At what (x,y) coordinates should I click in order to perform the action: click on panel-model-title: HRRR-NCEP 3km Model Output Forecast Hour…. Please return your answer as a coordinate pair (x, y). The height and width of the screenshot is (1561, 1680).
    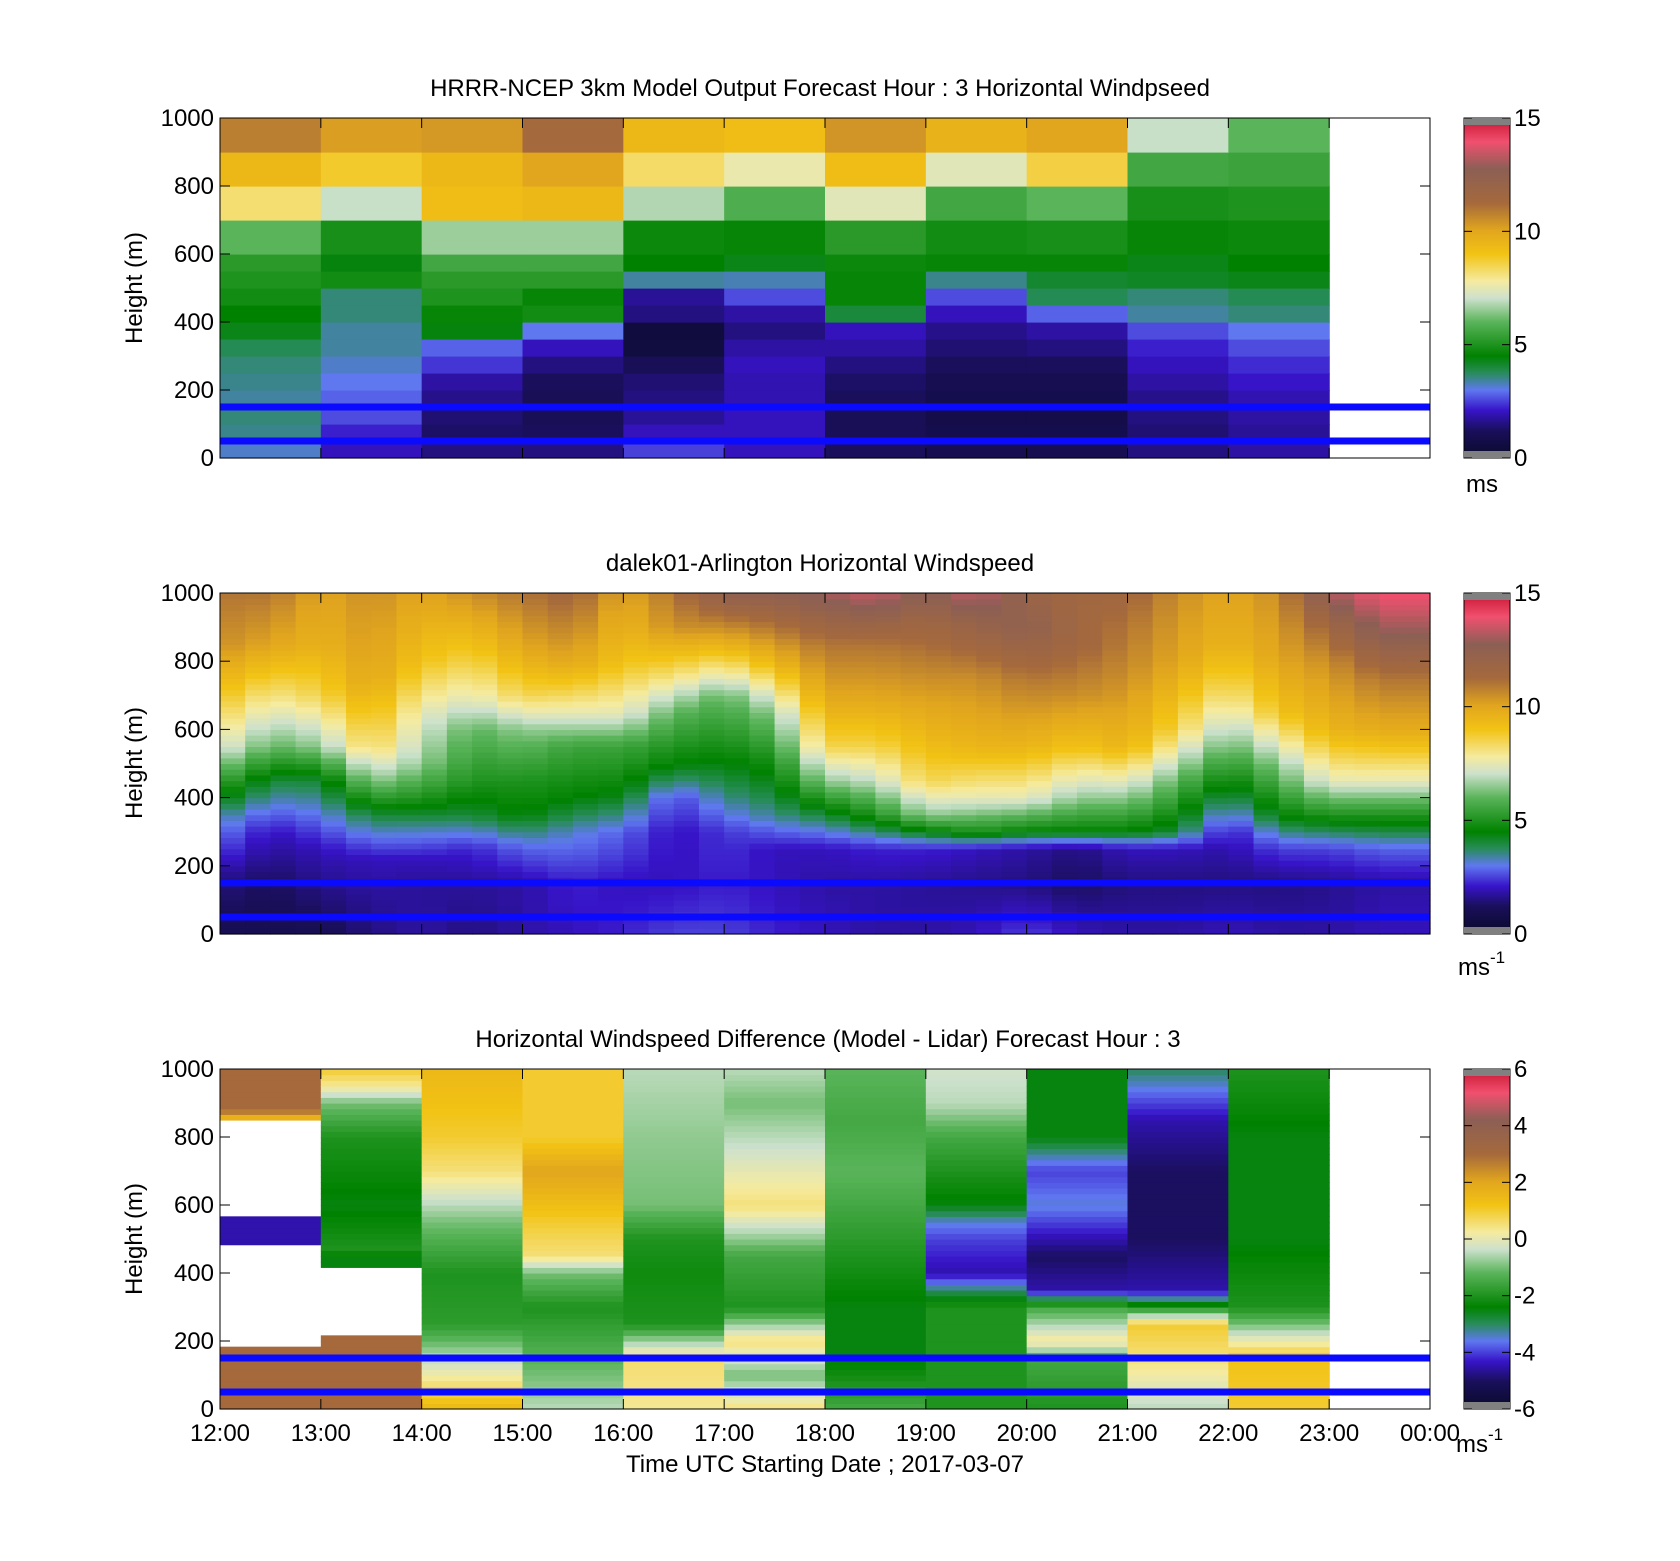
    Looking at the image, I should click on (820, 88).